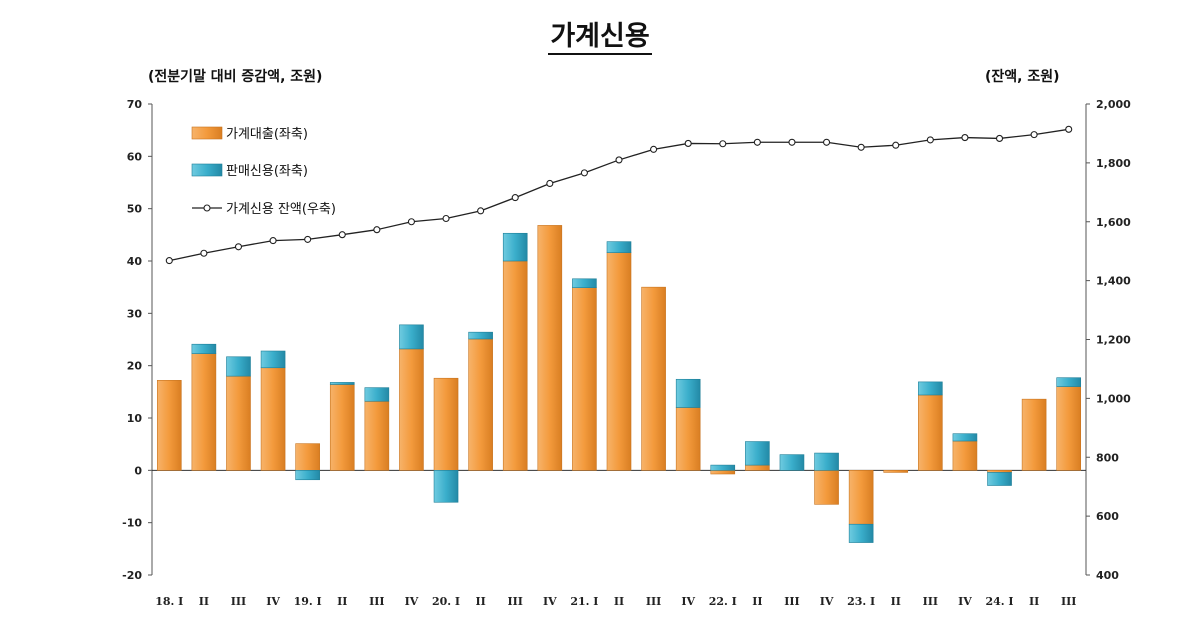  I want to click on x-tick-label: 23. I, so click(861, 601).